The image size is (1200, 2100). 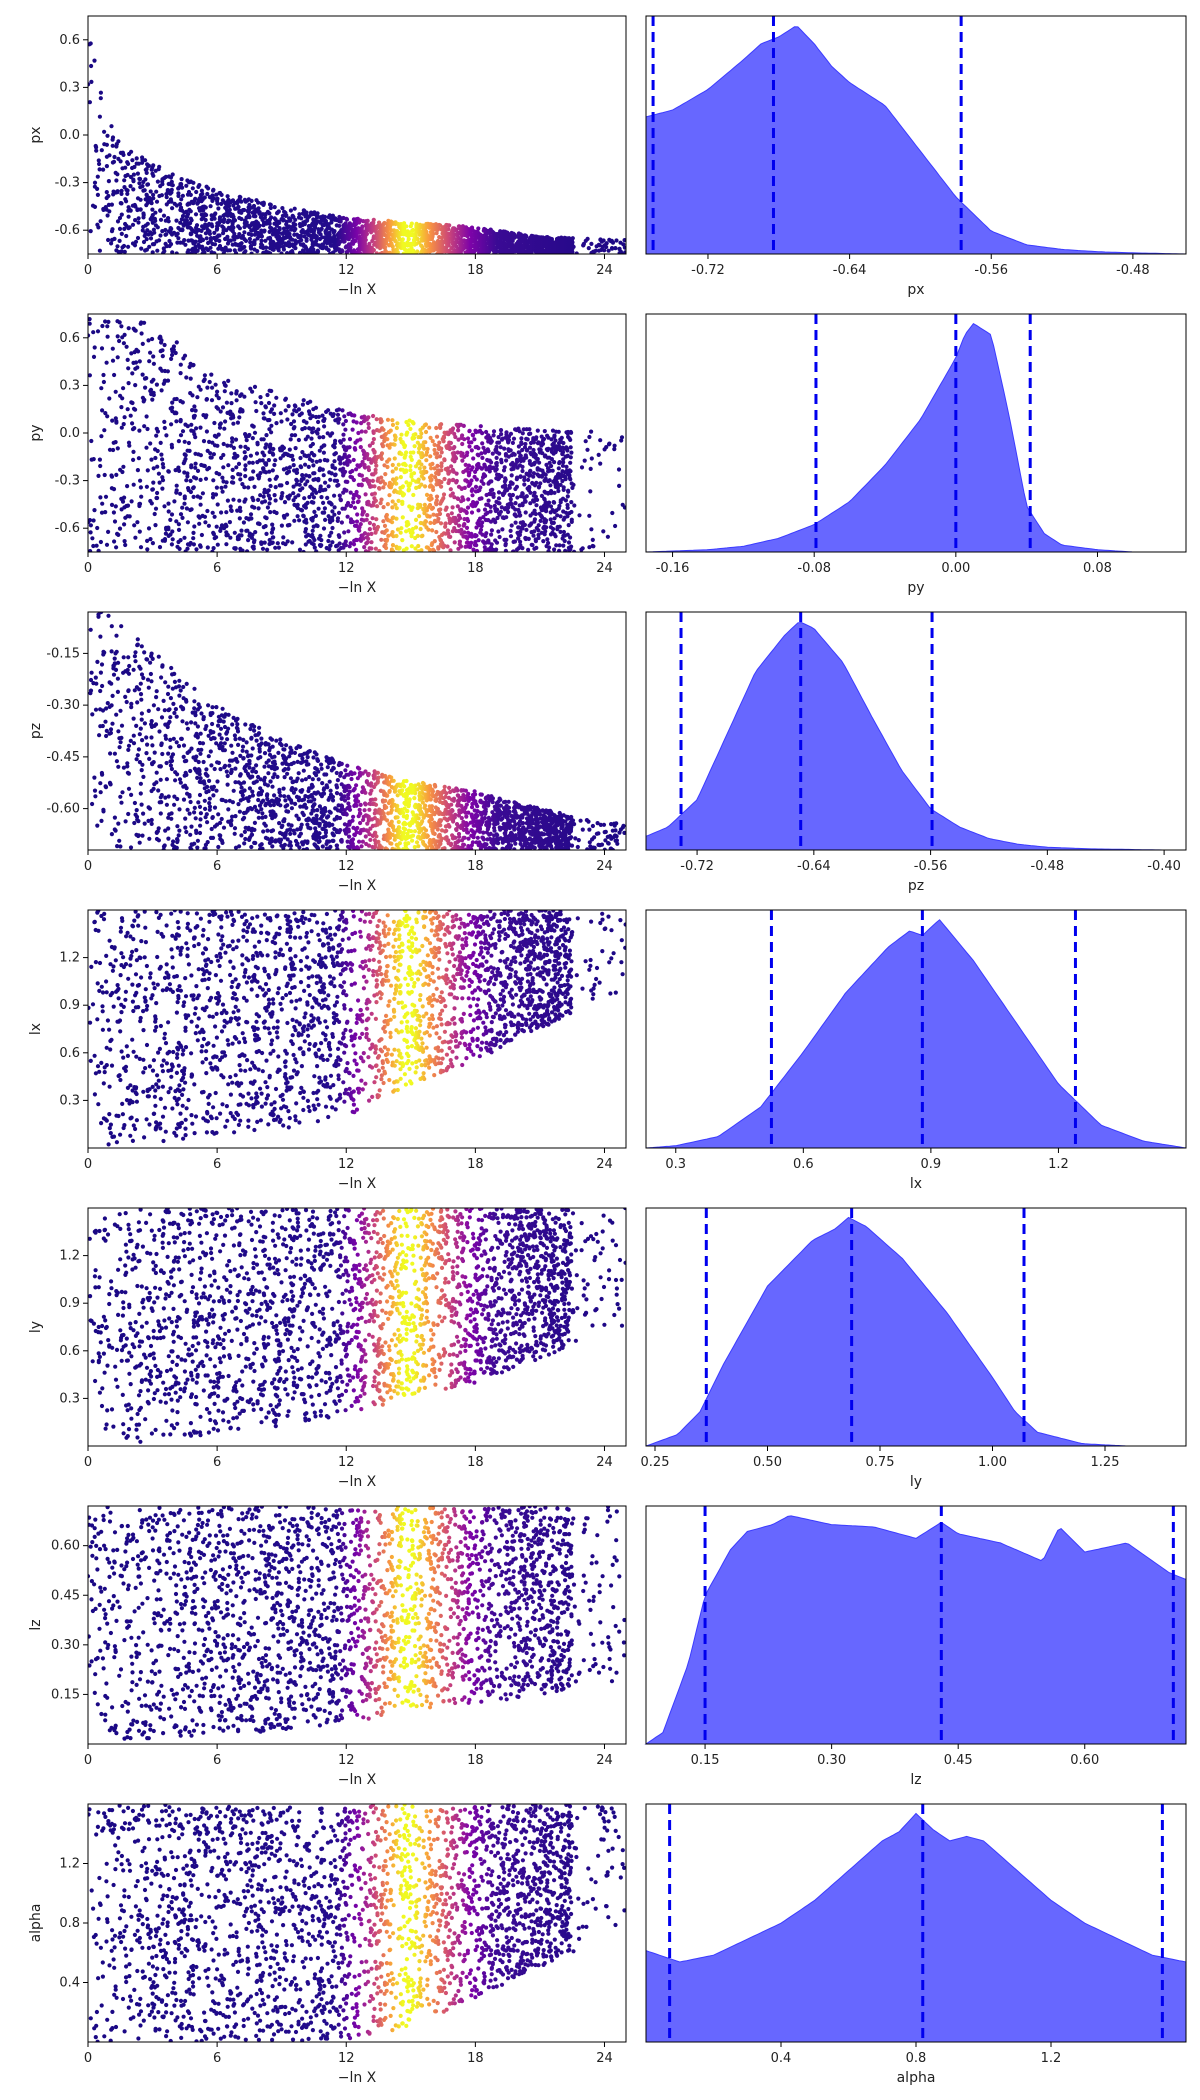 What do you see at coordinates (36, 134) in the screenshot?
I see `trace-ylabel: px` at bounding box center [36, 134].